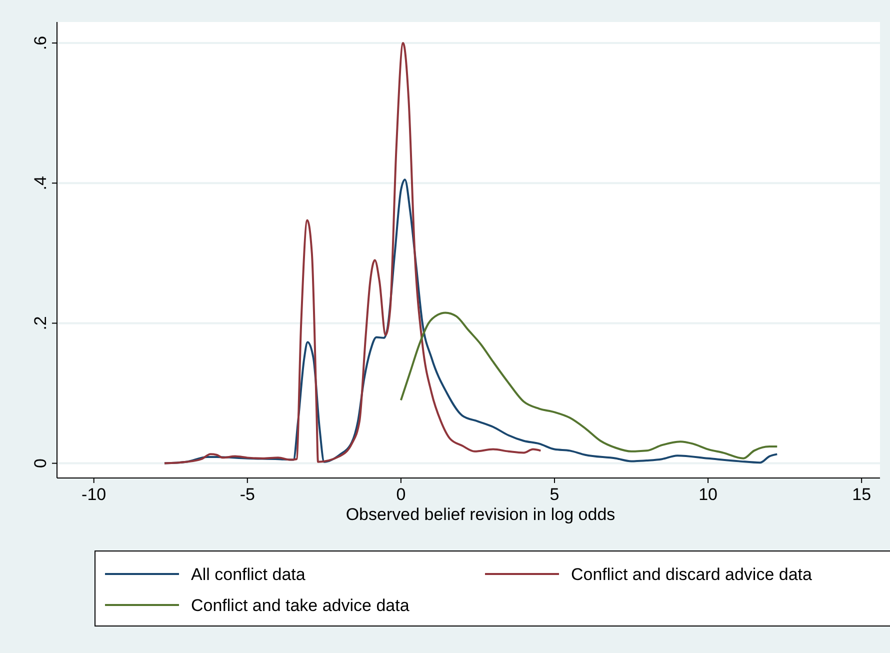 The height and width of the screenshot is (653, 890). Describe the element at coordinates (589, 386) in the screenshot. I see `line-series` at that location.